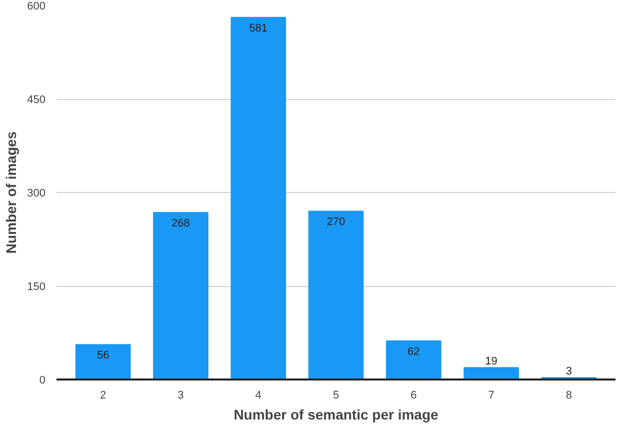 The width and height of the screenshot is (624, 429). What do you see at coordinates (491, 362) in the screenshot?
I see `data-label: 19` at bounding box center [491, 362].